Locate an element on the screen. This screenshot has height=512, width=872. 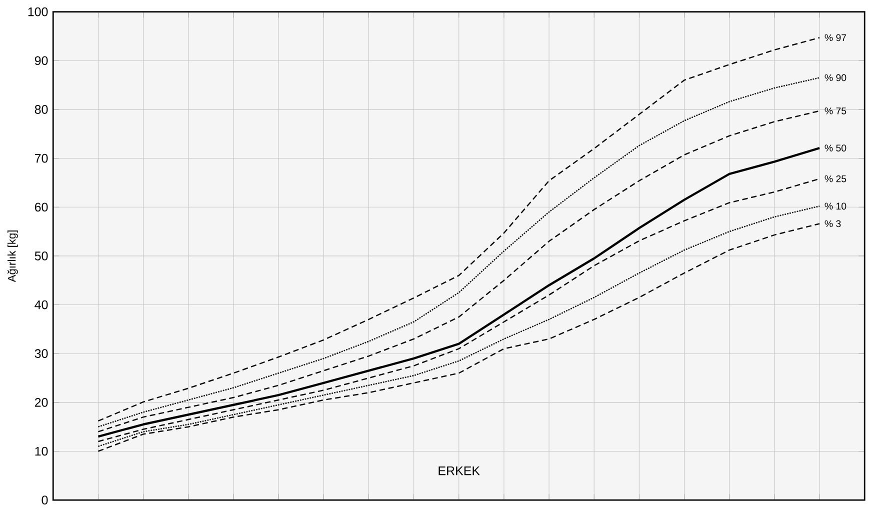
y-tick-label: 80 is located at coordinates (41, 109).